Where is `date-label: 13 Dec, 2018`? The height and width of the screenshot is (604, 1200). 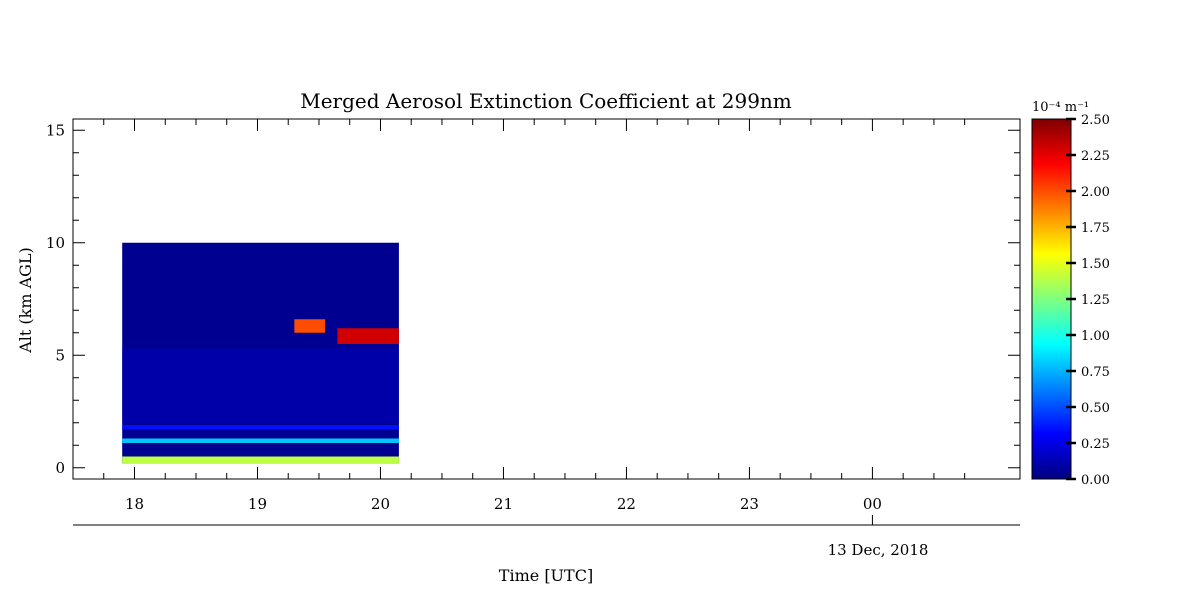
date-label: 13 Dec, 2018 is located at coordinates (878, 550).